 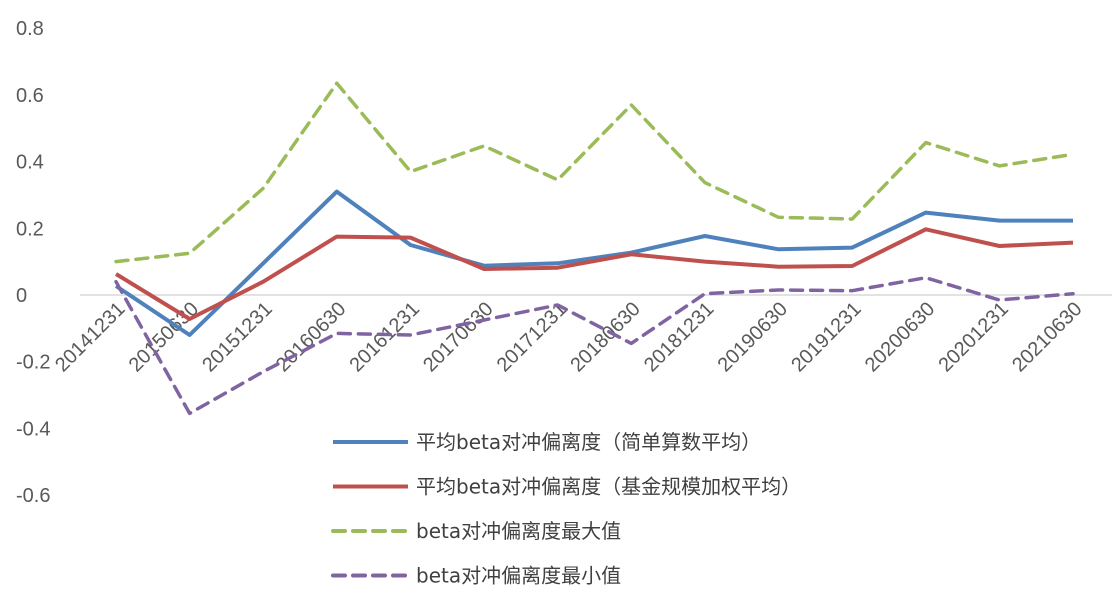 What do you see at coordinates (90, 337) in the screenshot?
I see `x-tick-label: 20141231` at bounding box center [90, 337].